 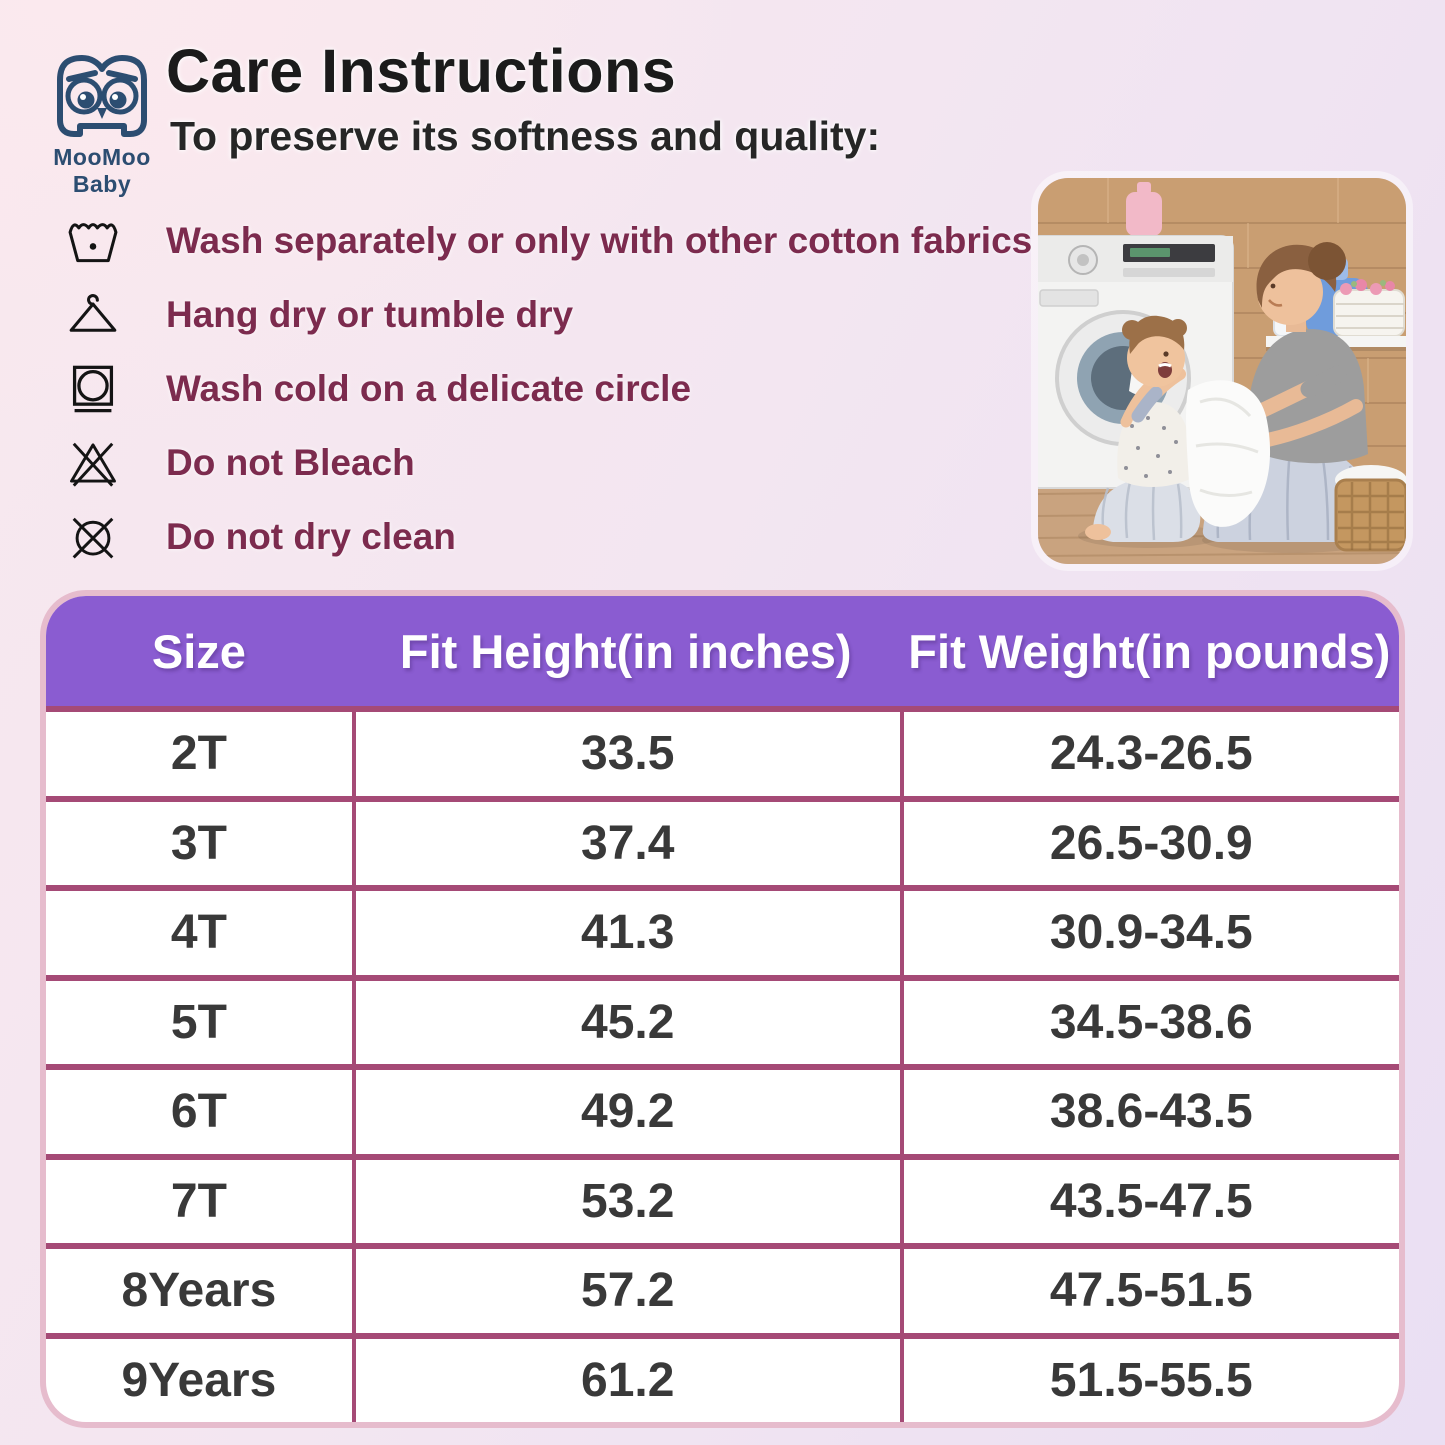 I want to click on cell-weight: 30.9-34.5, so click(x=1149, y=933).